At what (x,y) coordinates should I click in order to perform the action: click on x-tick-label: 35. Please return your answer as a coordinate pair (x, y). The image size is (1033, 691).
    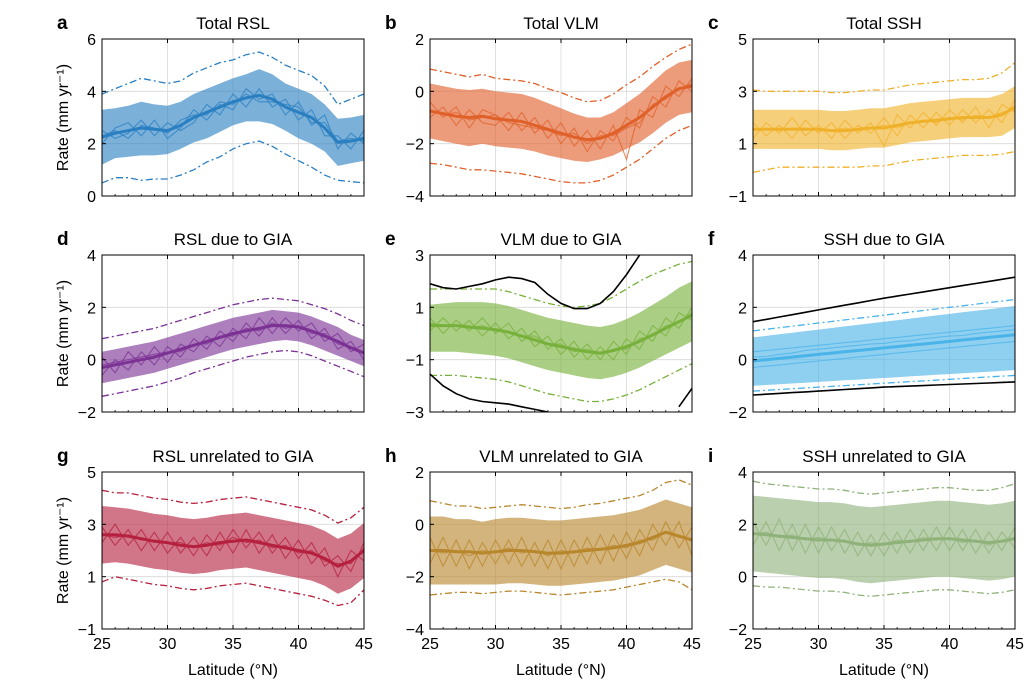
    Looking at the image, I should click on (233, 644).